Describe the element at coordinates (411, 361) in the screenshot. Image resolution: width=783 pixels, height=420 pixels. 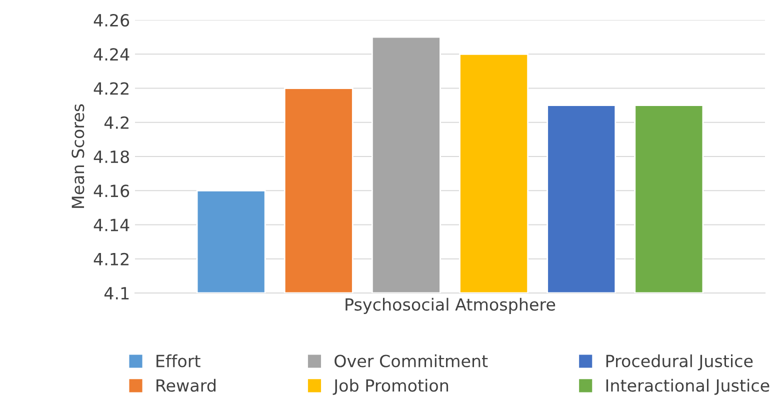
I see `legend-label: Over Commitment` at that location.